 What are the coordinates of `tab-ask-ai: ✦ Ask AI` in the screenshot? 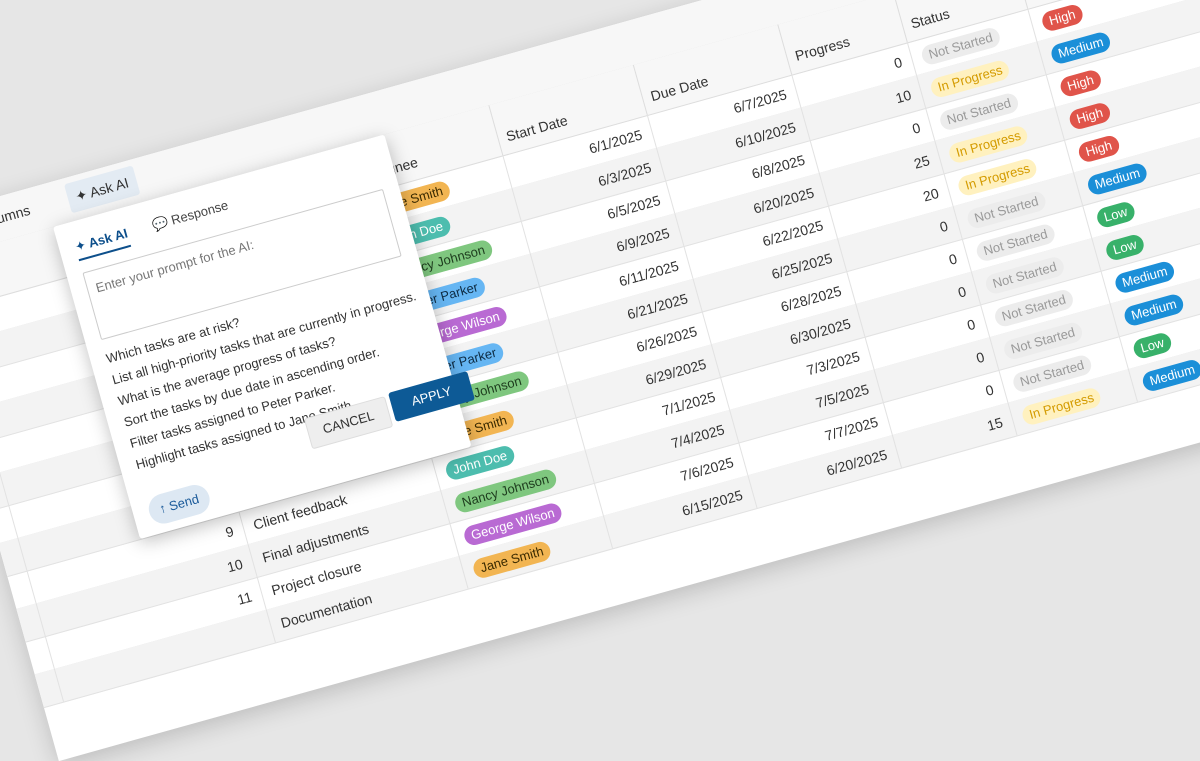 It's located at (102, 243).